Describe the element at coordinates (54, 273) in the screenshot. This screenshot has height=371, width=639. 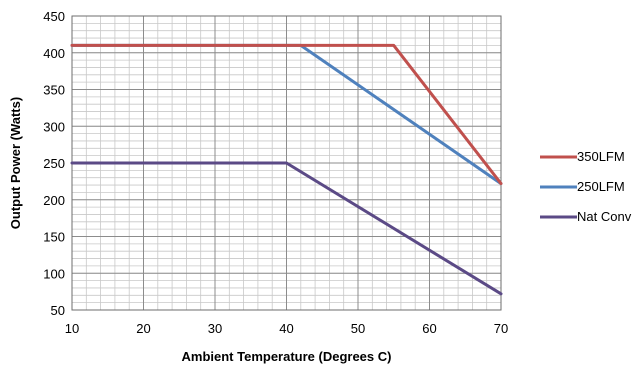
I see `y-tick-label: 100` at that location.